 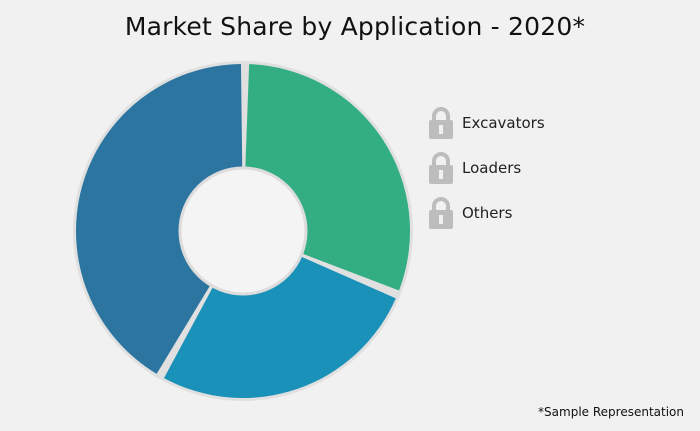 I want to click on legend-label: Excavators, so click(x=503, y=122).